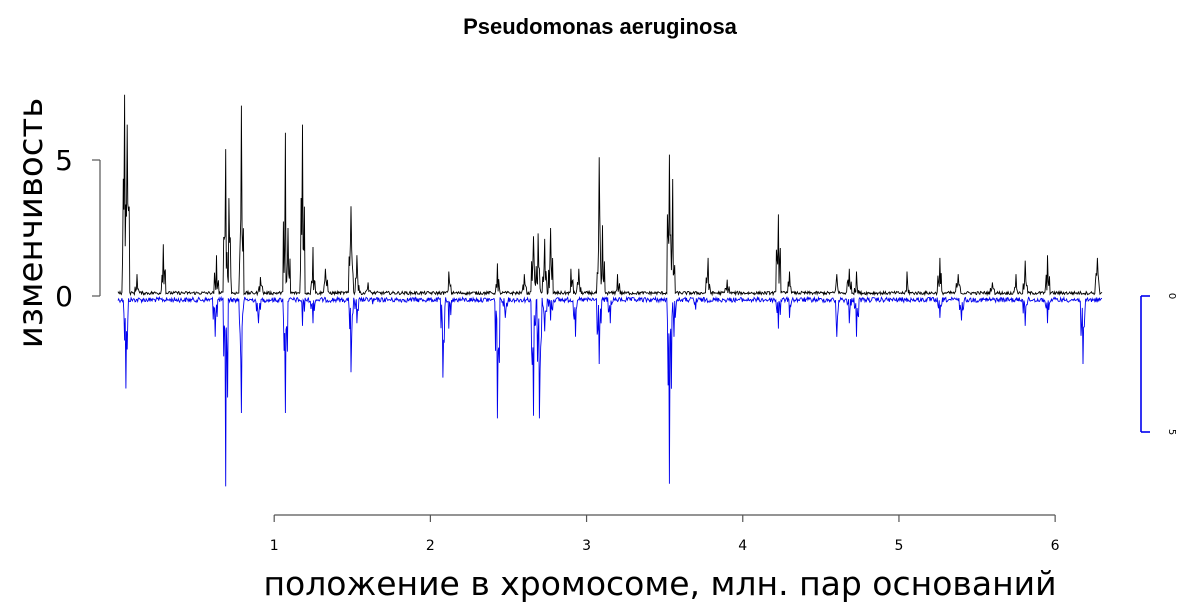 Image resolution: width=1182 pixels, height=612 pixels. I want to click on x-tick-label: 4, so click(742, 546).